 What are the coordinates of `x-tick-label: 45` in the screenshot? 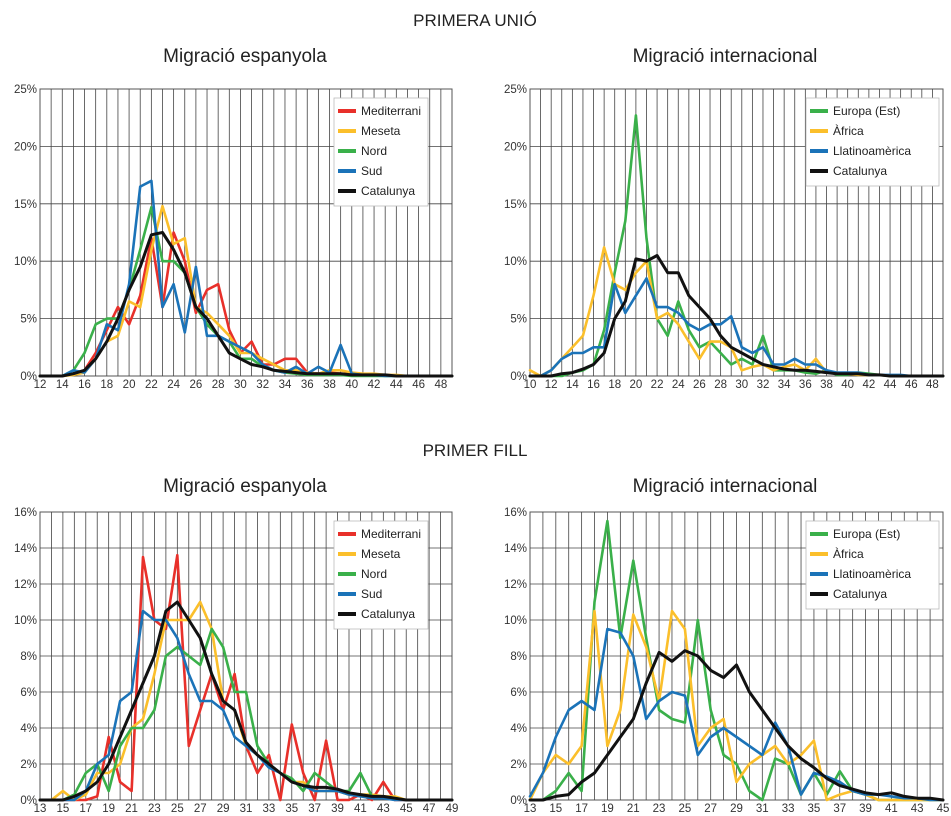 It's located at (943, 809).